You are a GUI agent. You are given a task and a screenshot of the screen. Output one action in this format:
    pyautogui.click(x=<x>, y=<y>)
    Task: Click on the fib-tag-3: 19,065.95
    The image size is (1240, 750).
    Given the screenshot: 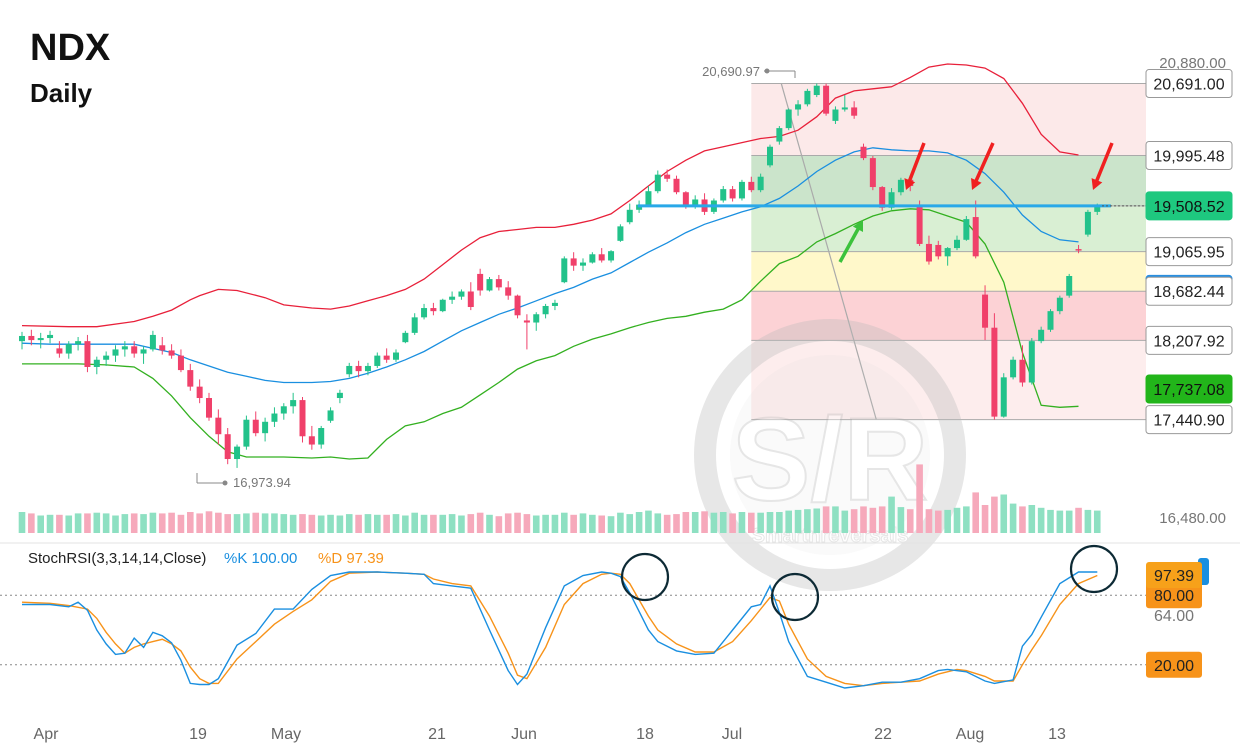 What is the action you would take?
    pyautogui.click(x=1188, y=253)
    